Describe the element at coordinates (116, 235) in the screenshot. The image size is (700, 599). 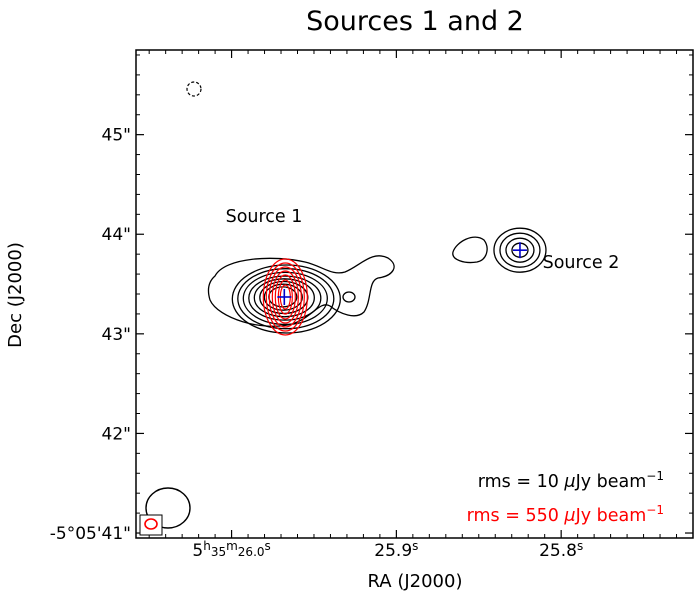
I see `y-tick-label: 44"` at that location.